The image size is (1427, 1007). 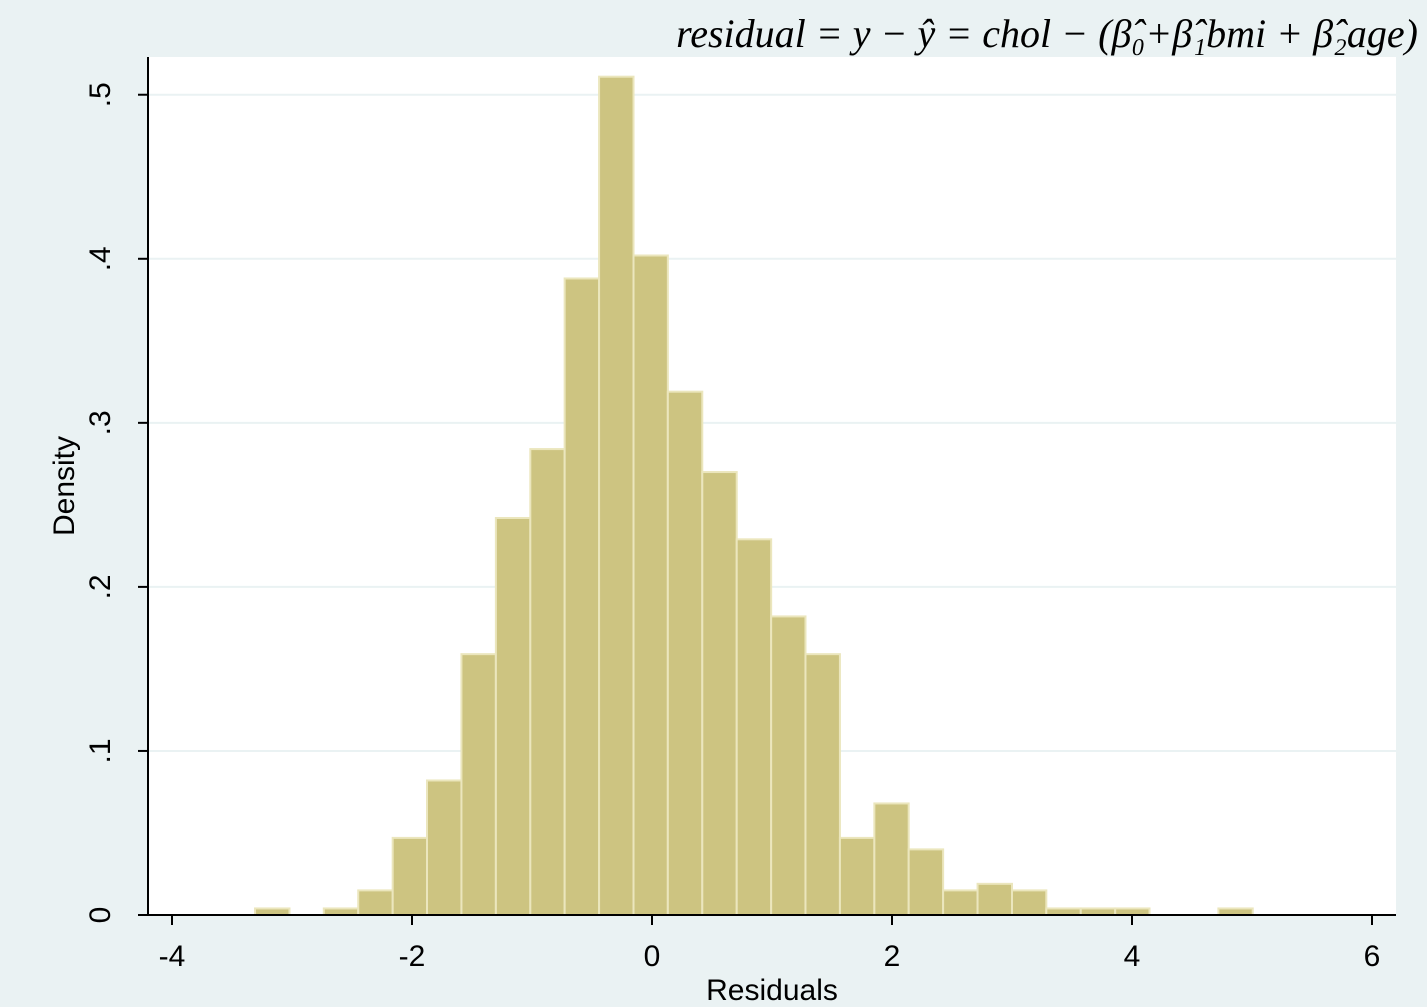 What do you see at coordinates (64, 486) in the screenshot?
I see `y-axis-title: Density` at bounding box center [64, 486].